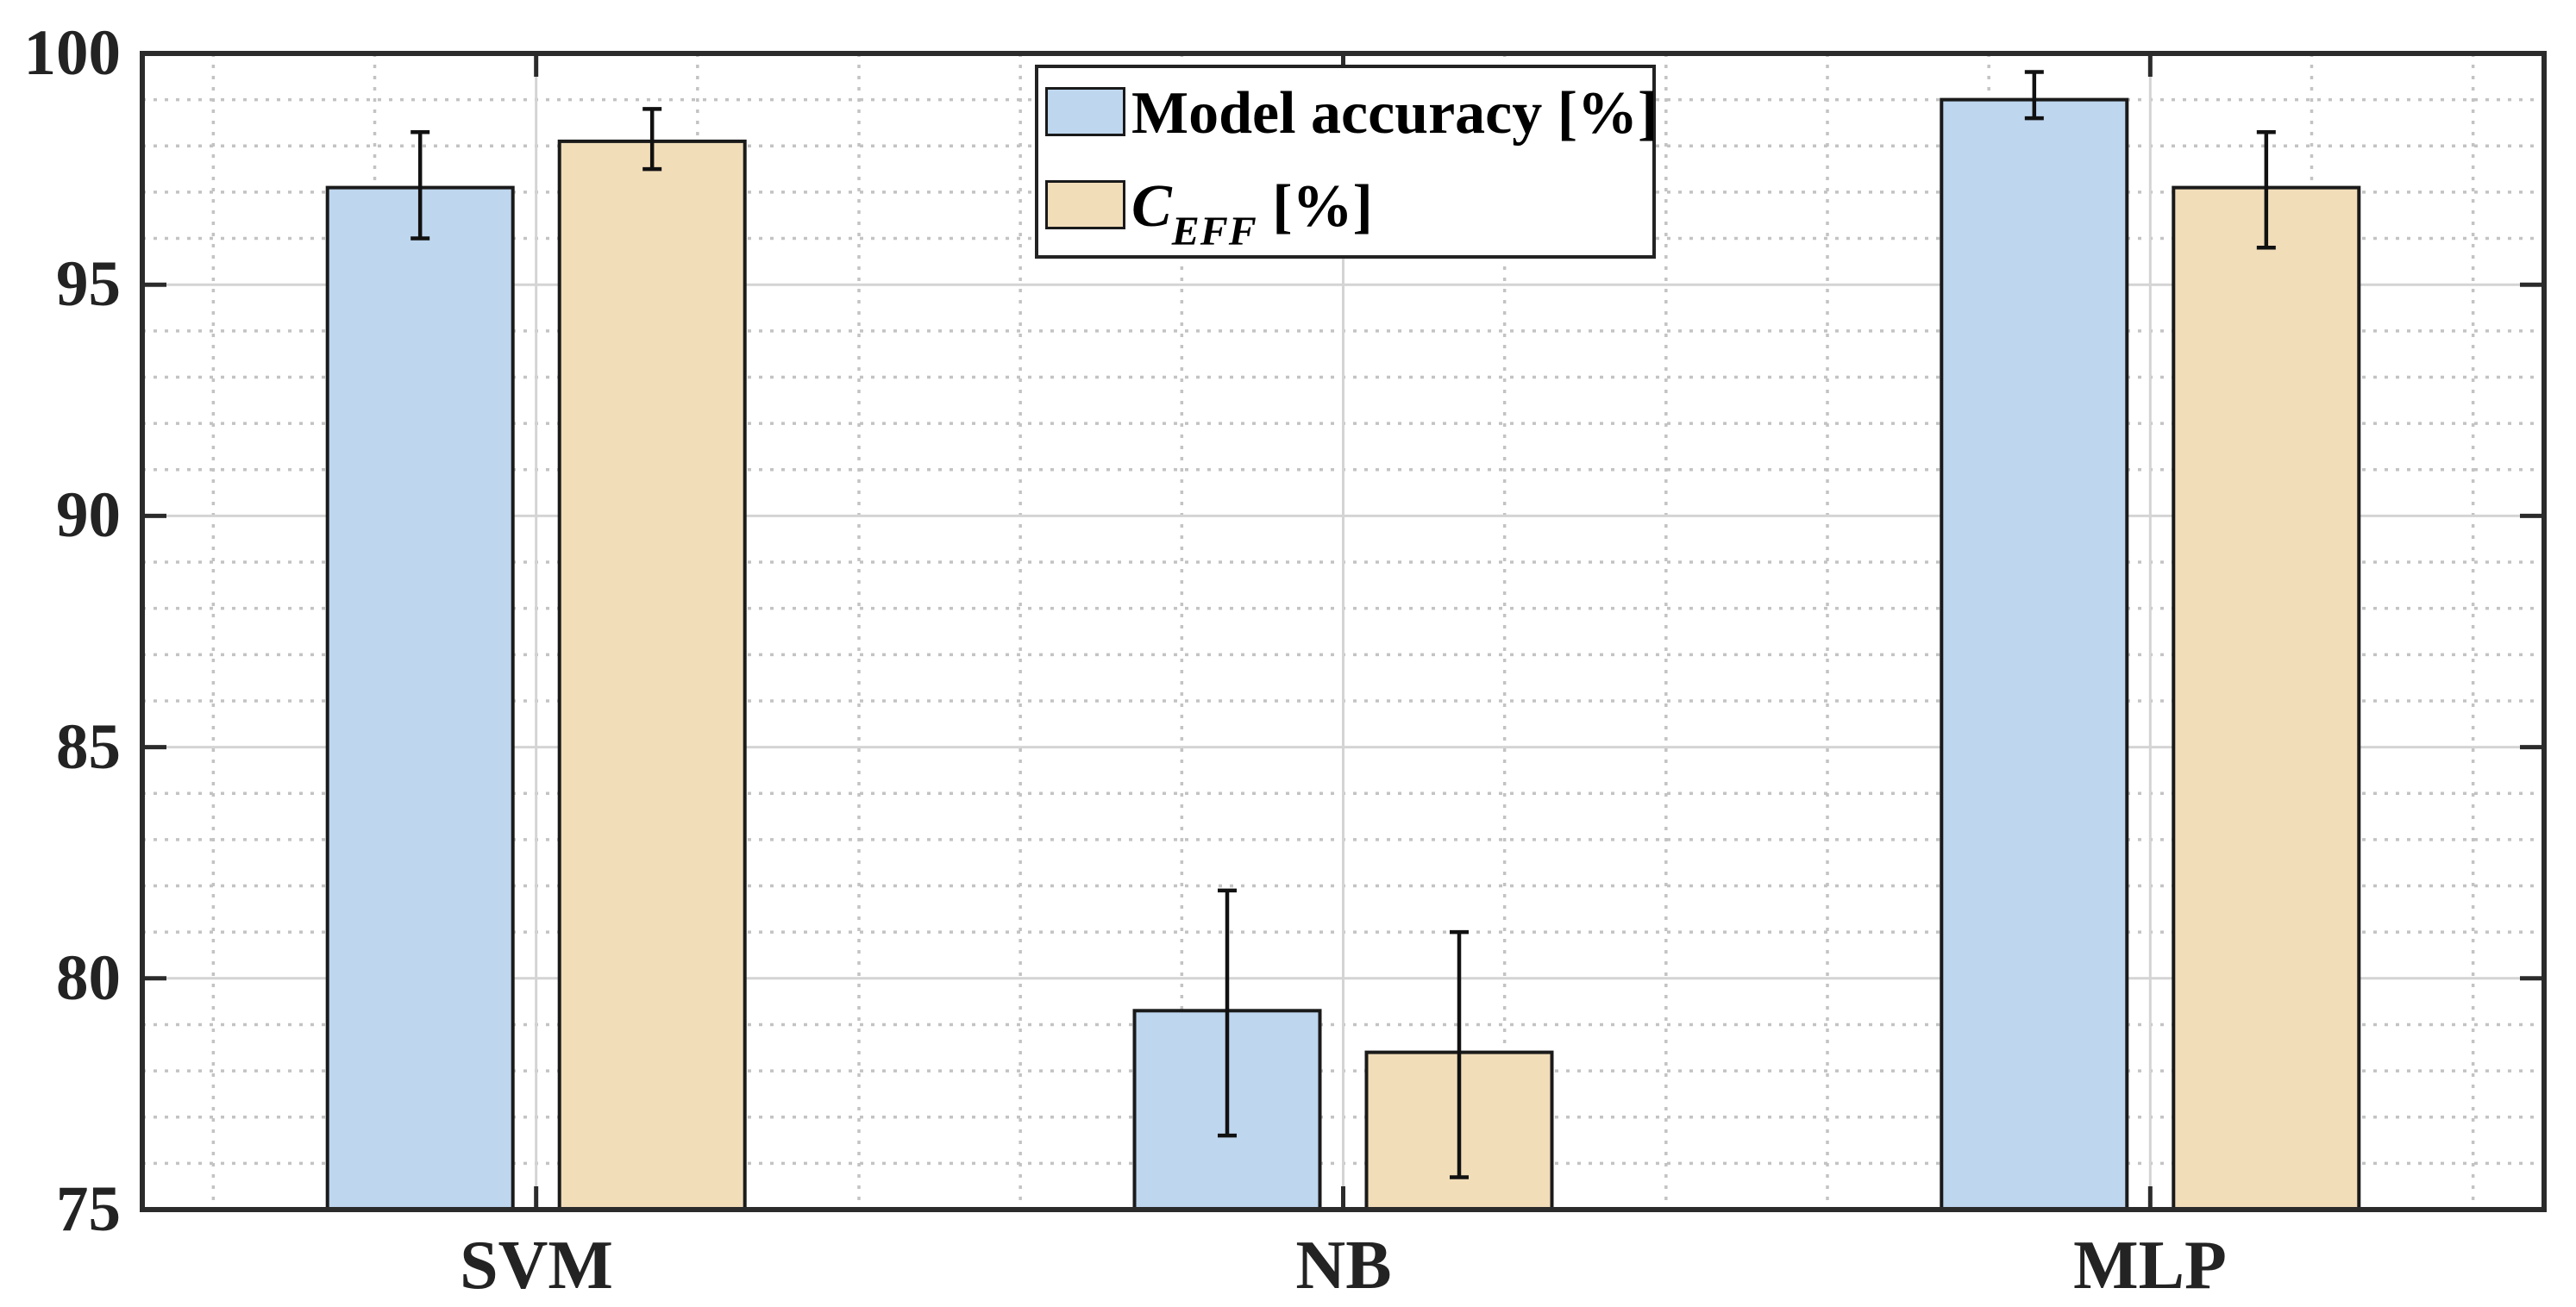  Describe the element at coordinates (88, 1209) in the screenshot. I see `y-tick-label-75: 75` at that location.